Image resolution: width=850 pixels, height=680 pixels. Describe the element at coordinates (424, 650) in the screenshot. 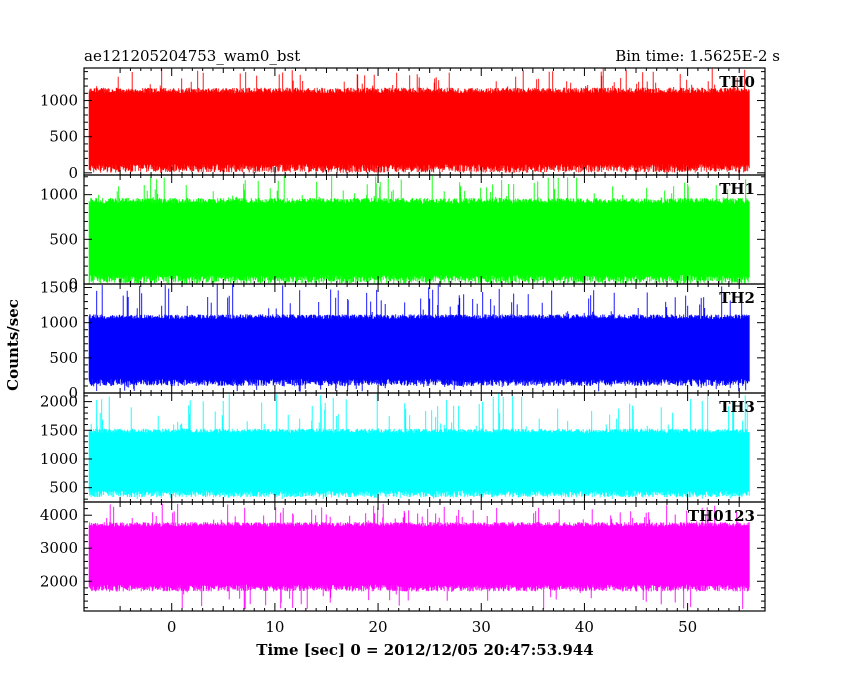

I see `x-axis-label: Time [sec] 0 = 2012/12/05 20:47:53.944` at that location.